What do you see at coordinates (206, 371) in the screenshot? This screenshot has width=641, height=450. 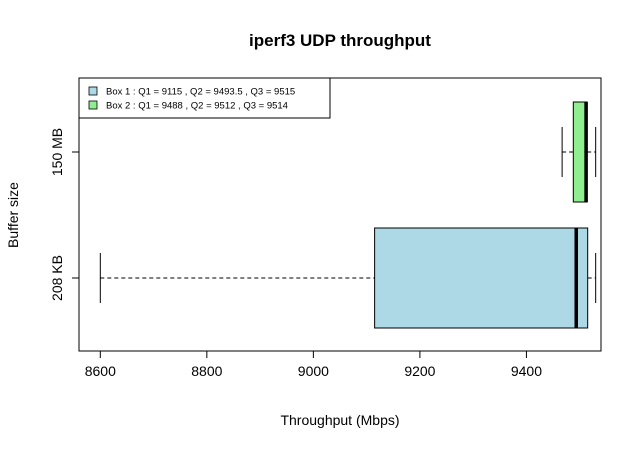 I see `x-tick-label: 8800` at bounding box center [206, 371].